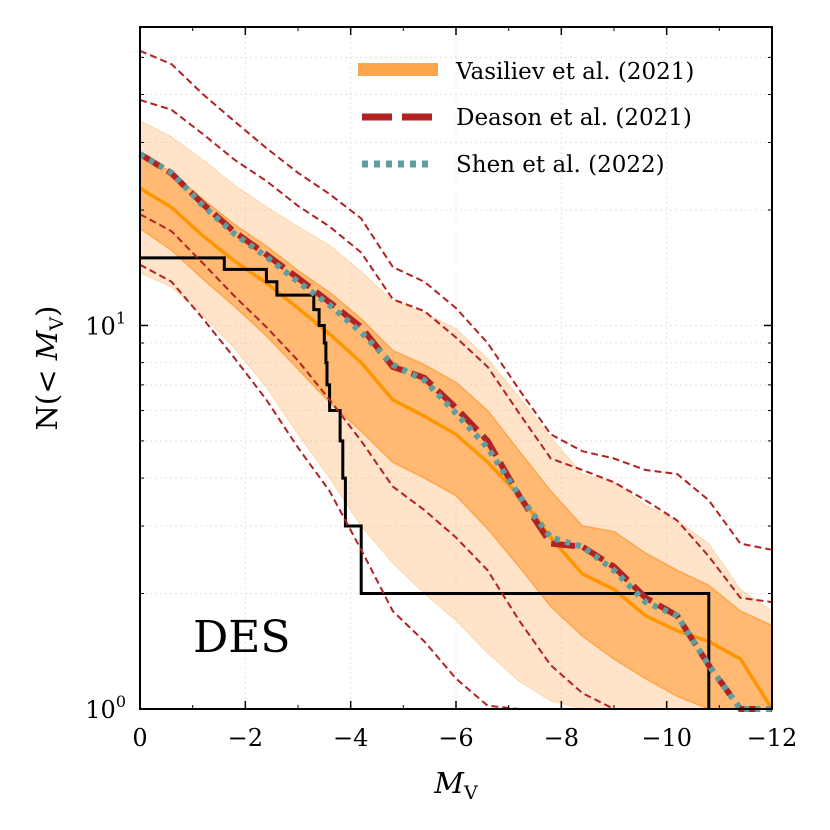 The height and width of the screenshot is (830, 830). I want to click on legend-swatch-vasiliev, so click(398, 69).